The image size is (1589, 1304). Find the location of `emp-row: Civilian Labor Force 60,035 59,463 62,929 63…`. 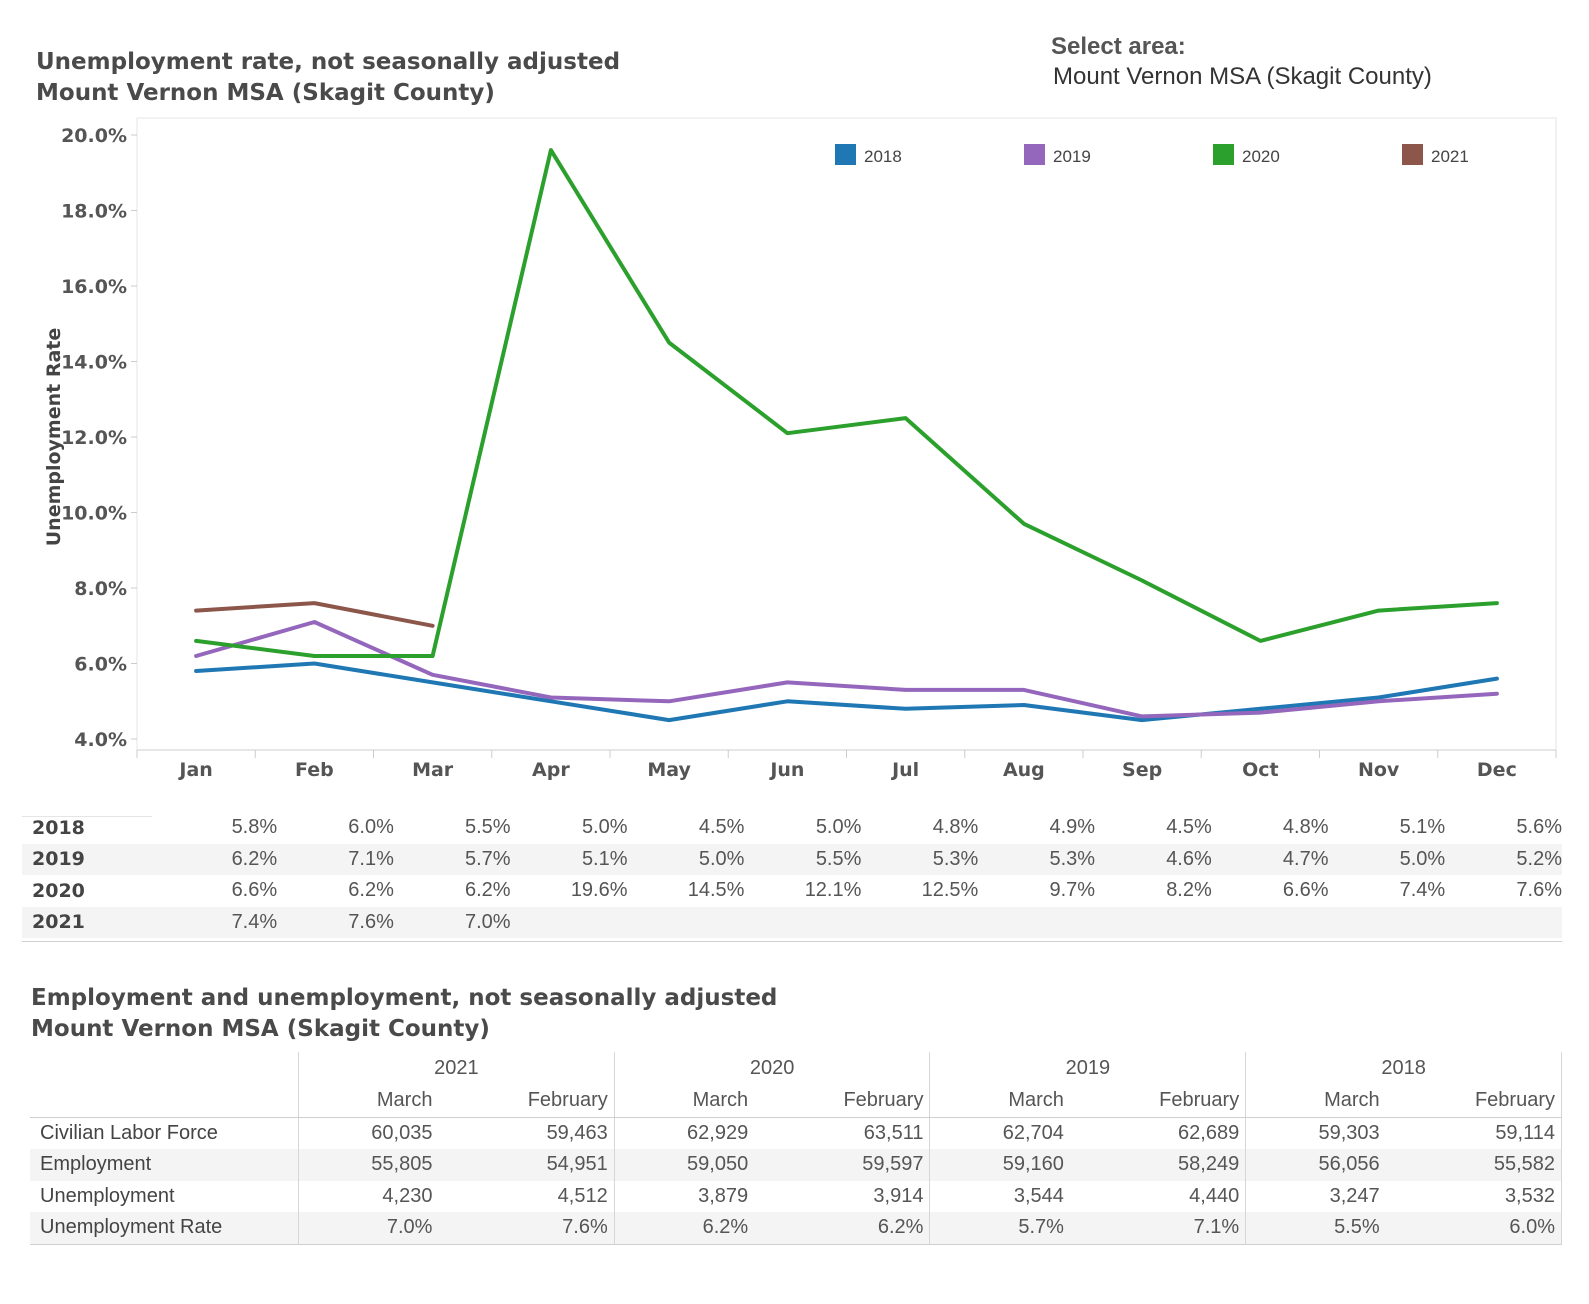

emp-row: Civilian Labor Force 60,035 59,463 62,929 63… is located at coordinates (796, 1133).